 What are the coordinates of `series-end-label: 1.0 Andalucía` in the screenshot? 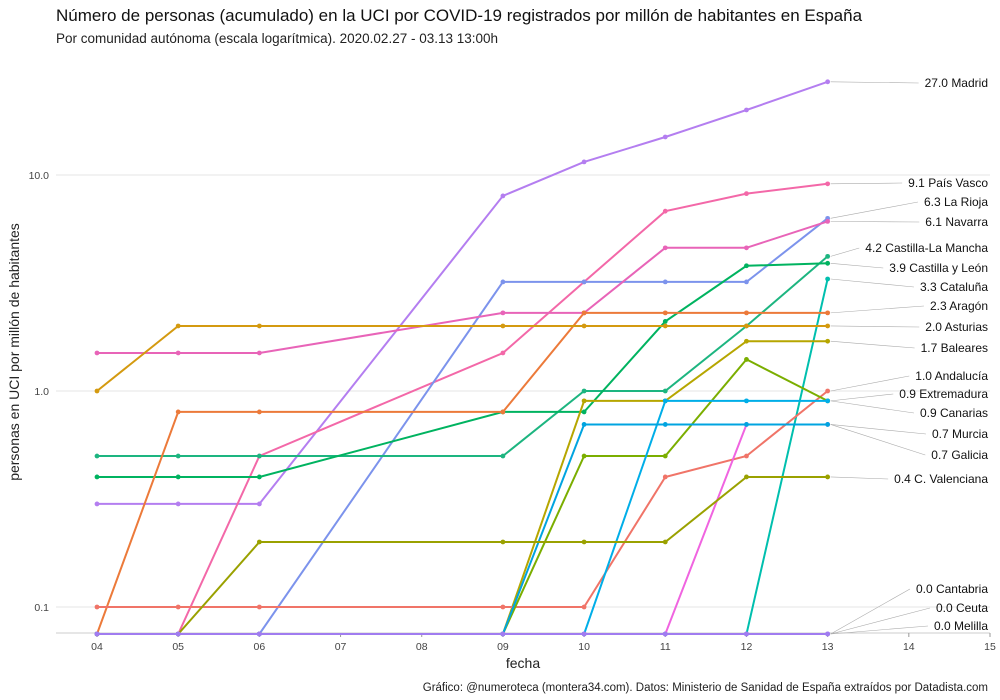 It's located at (951, 376).